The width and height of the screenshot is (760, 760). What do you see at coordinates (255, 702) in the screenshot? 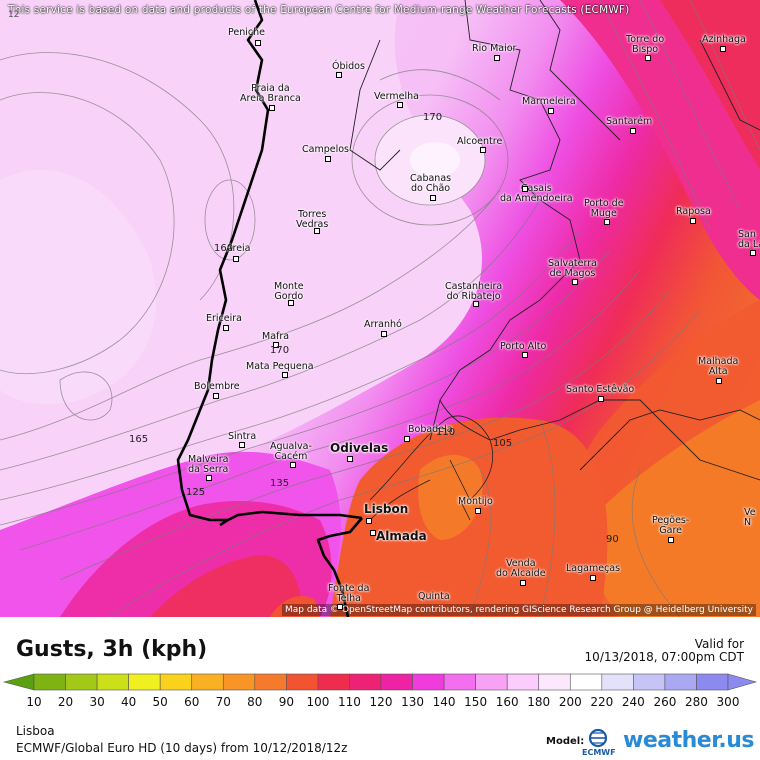
I see `colorbar-tick-label: 80` at bounding box center [255, 702].